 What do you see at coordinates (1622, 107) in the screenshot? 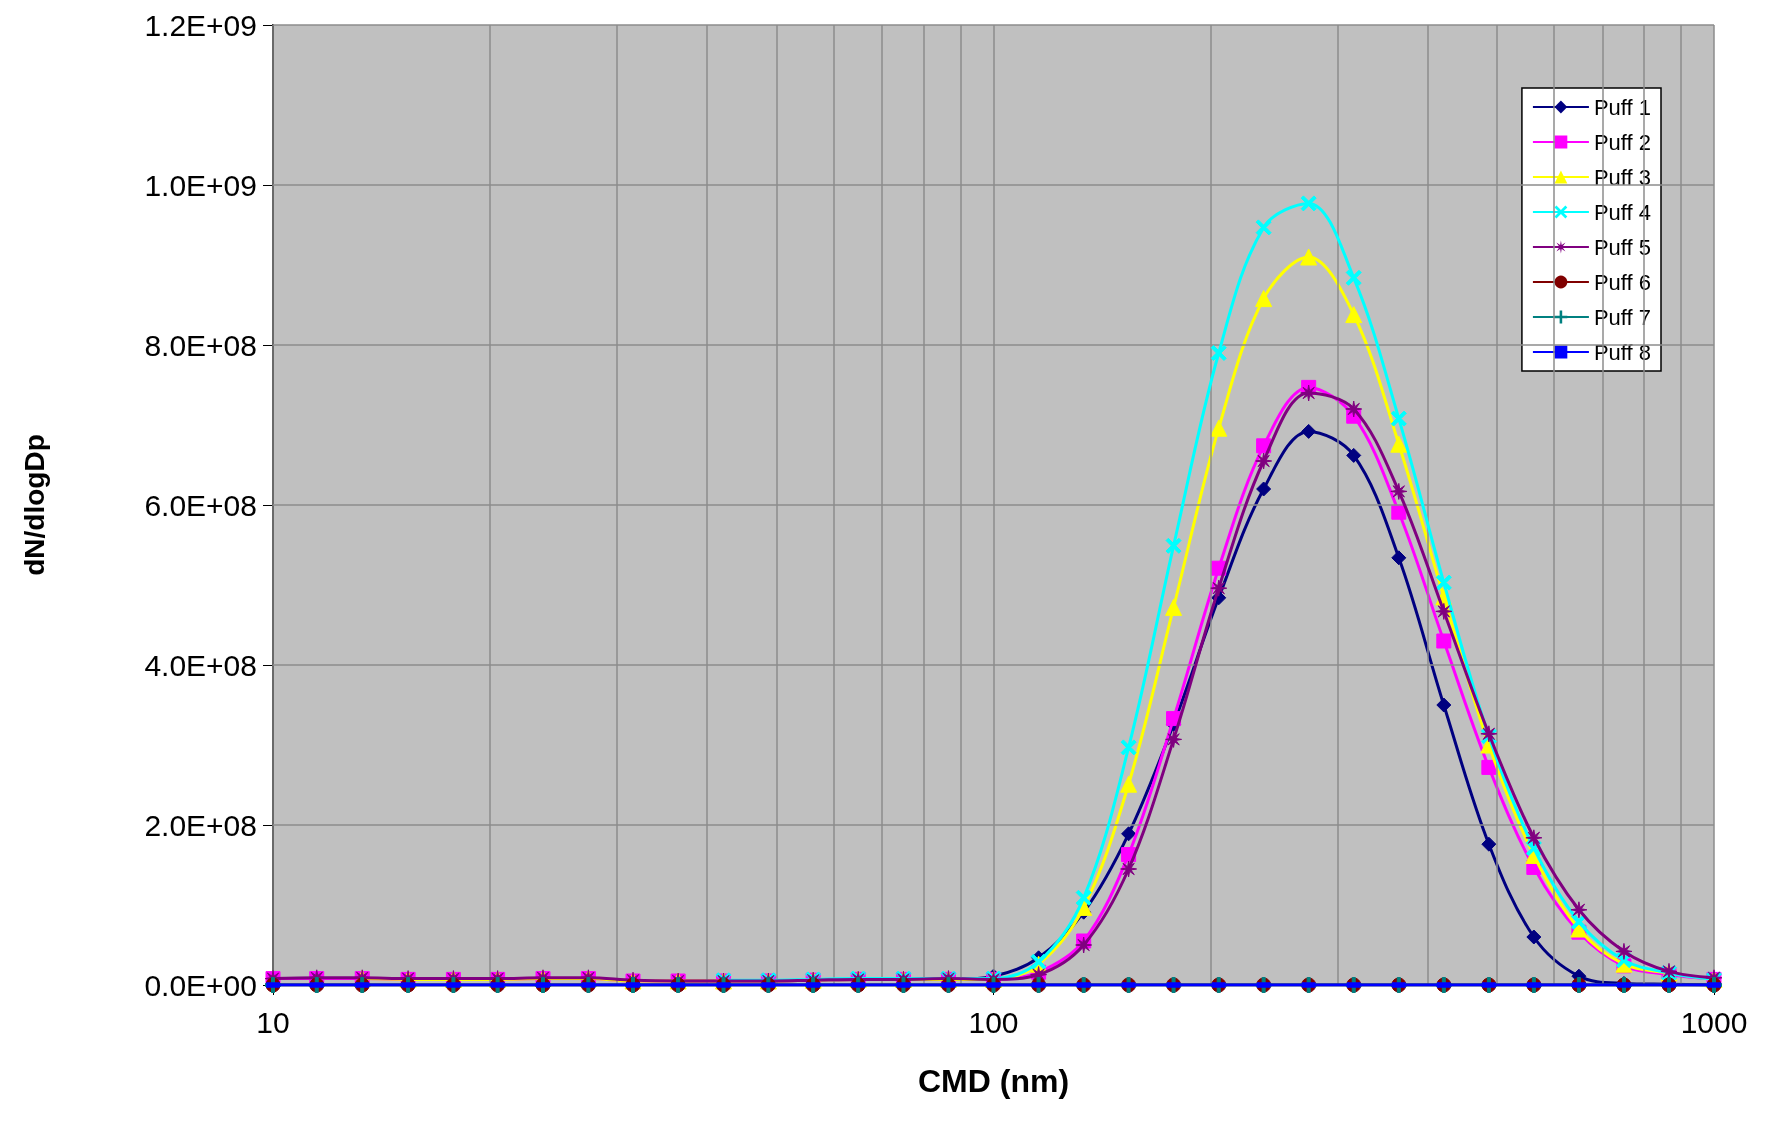
I see `legend-label: Puff 1` at bounding box center [1622, 107].